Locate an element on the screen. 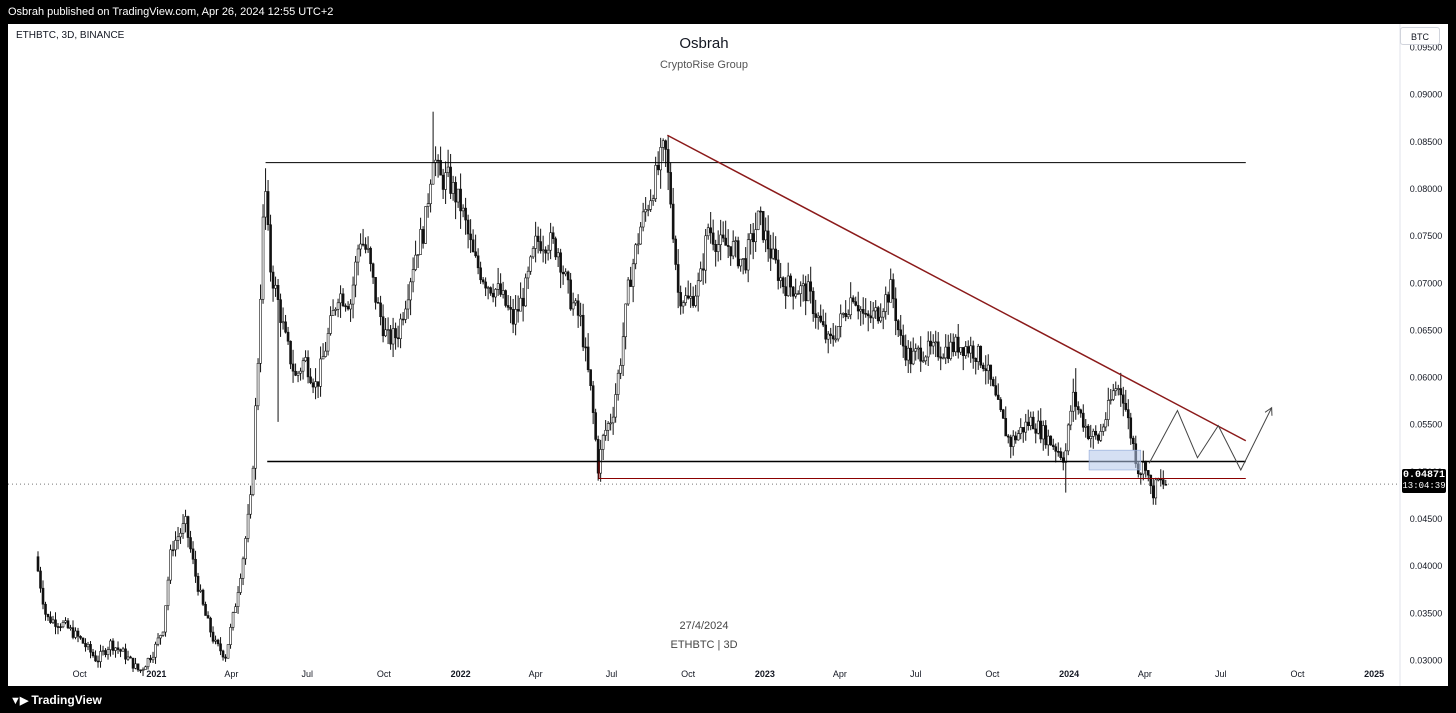  lower-support-line is located at coordinates (922, 470).